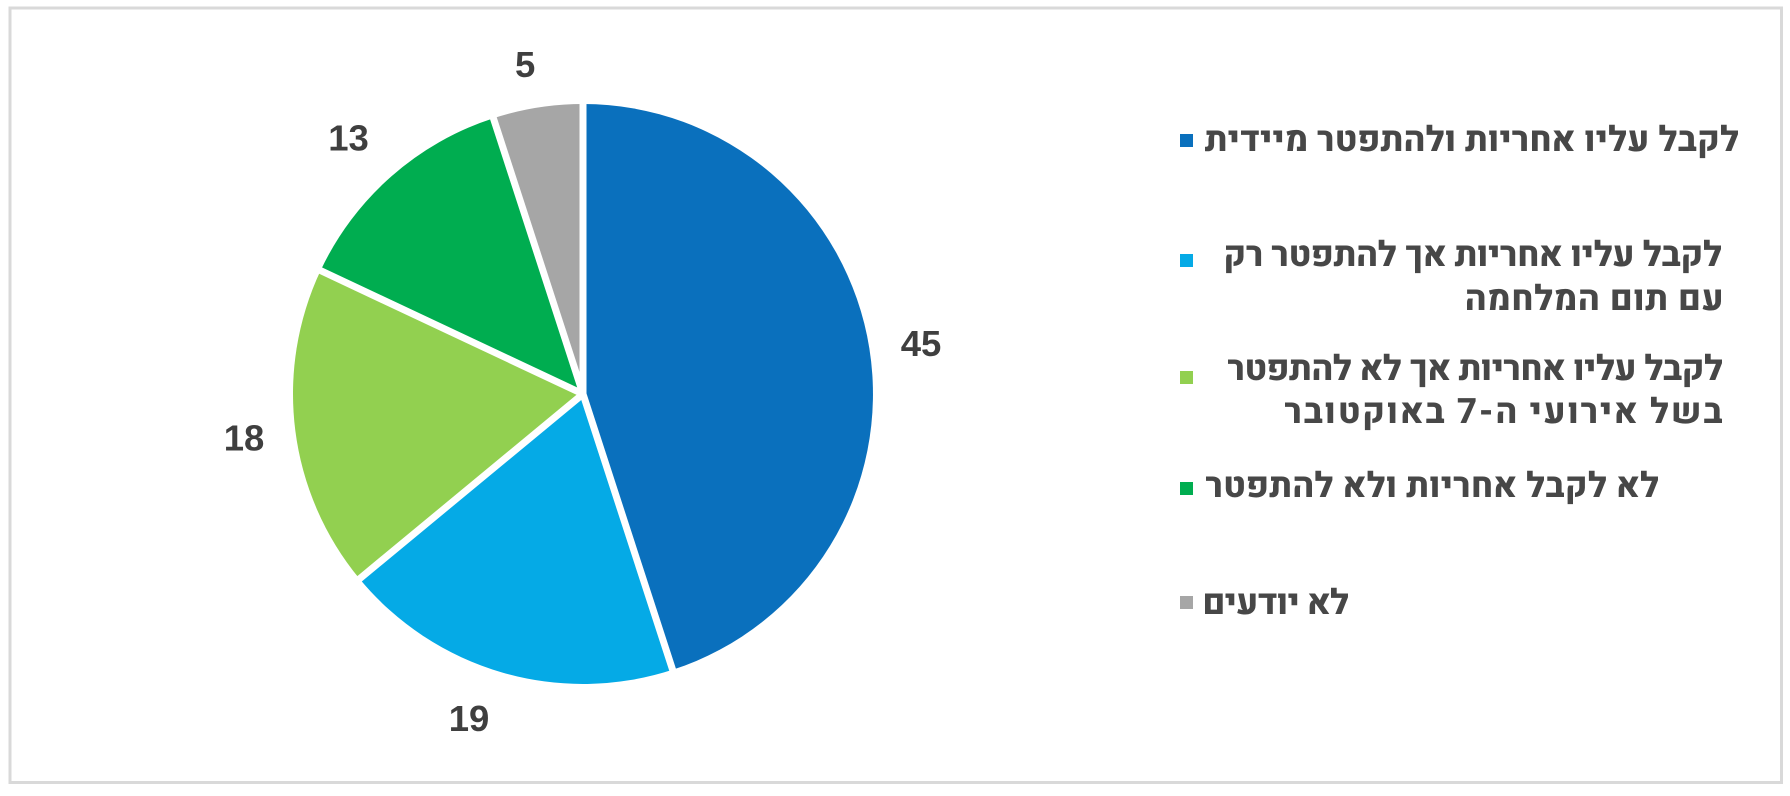 This screenshot has width=1790, height=796. I want to click on svg-text: 5, so click(525, 64).